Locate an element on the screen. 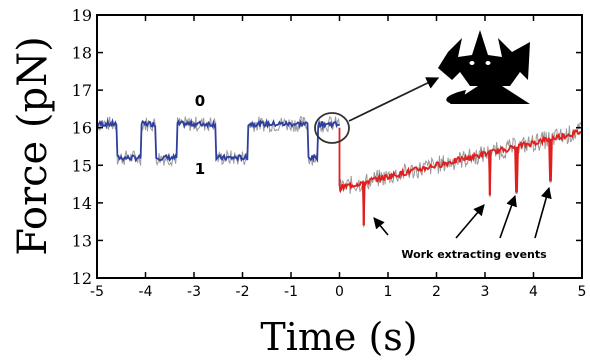 Image resolution: width=590 pixels, height=360 pixels. state-label-lower: 1 is located at coordinates (200, 169).